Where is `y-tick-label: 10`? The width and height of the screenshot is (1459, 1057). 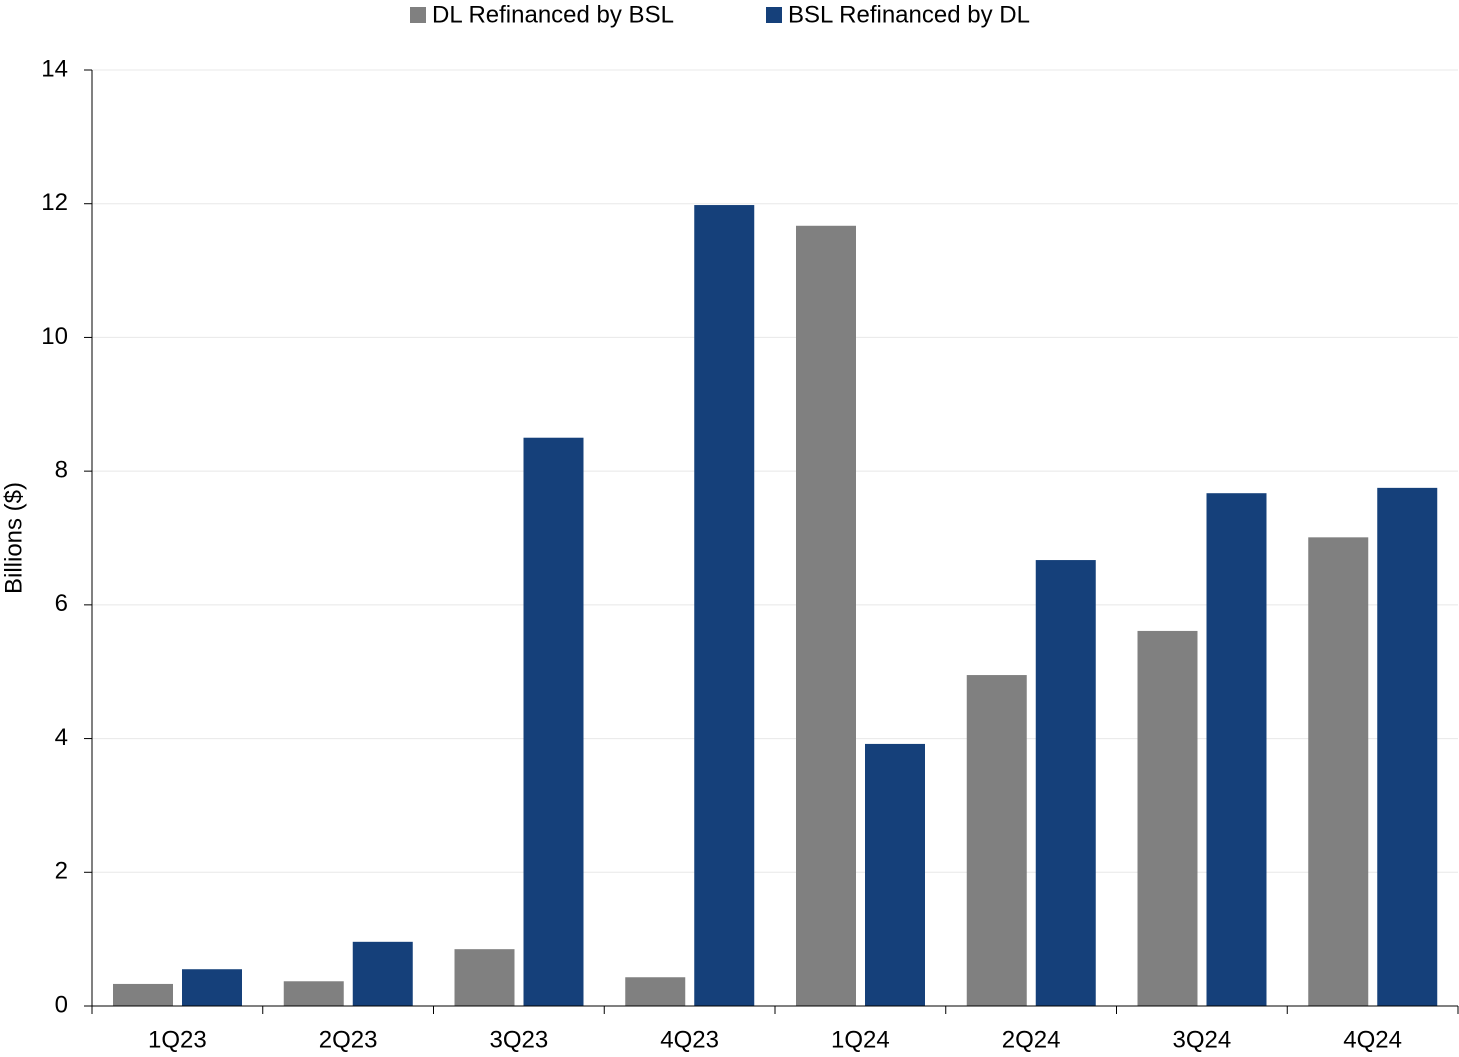
y-tick-label: 10 is located at coordinates (54, 336).